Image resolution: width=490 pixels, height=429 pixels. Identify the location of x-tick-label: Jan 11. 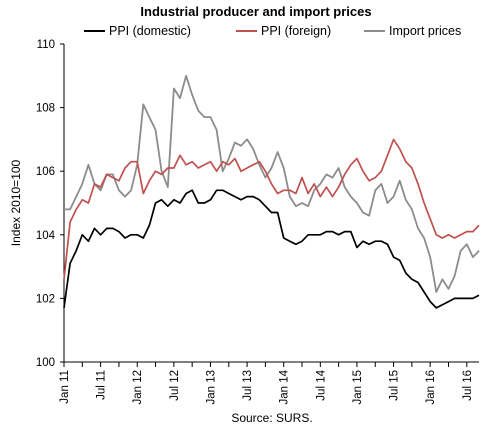
(65, 387).